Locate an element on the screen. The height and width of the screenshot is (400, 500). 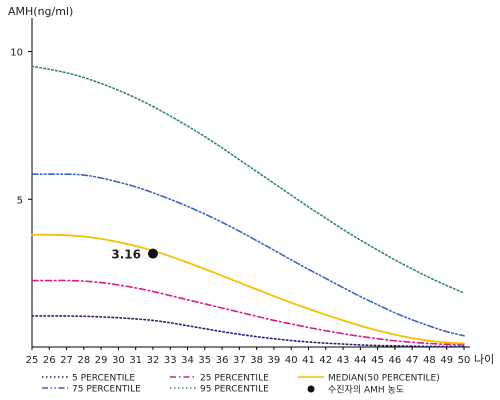
x-tick-label: 50 is located at coordinates (464, 360).